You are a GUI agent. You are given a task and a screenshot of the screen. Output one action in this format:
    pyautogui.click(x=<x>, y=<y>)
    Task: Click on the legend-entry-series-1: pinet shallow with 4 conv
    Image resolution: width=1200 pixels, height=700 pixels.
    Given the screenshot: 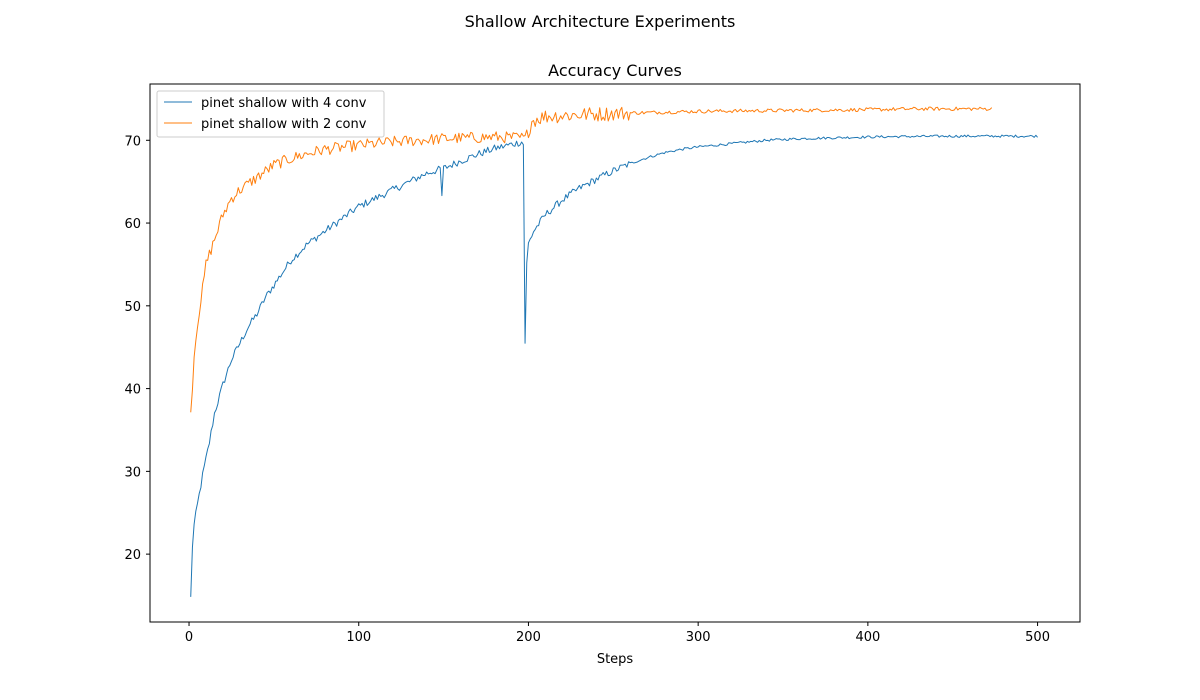 What is the action you would take?
    pyautogui.click(x=284, y=103)
    